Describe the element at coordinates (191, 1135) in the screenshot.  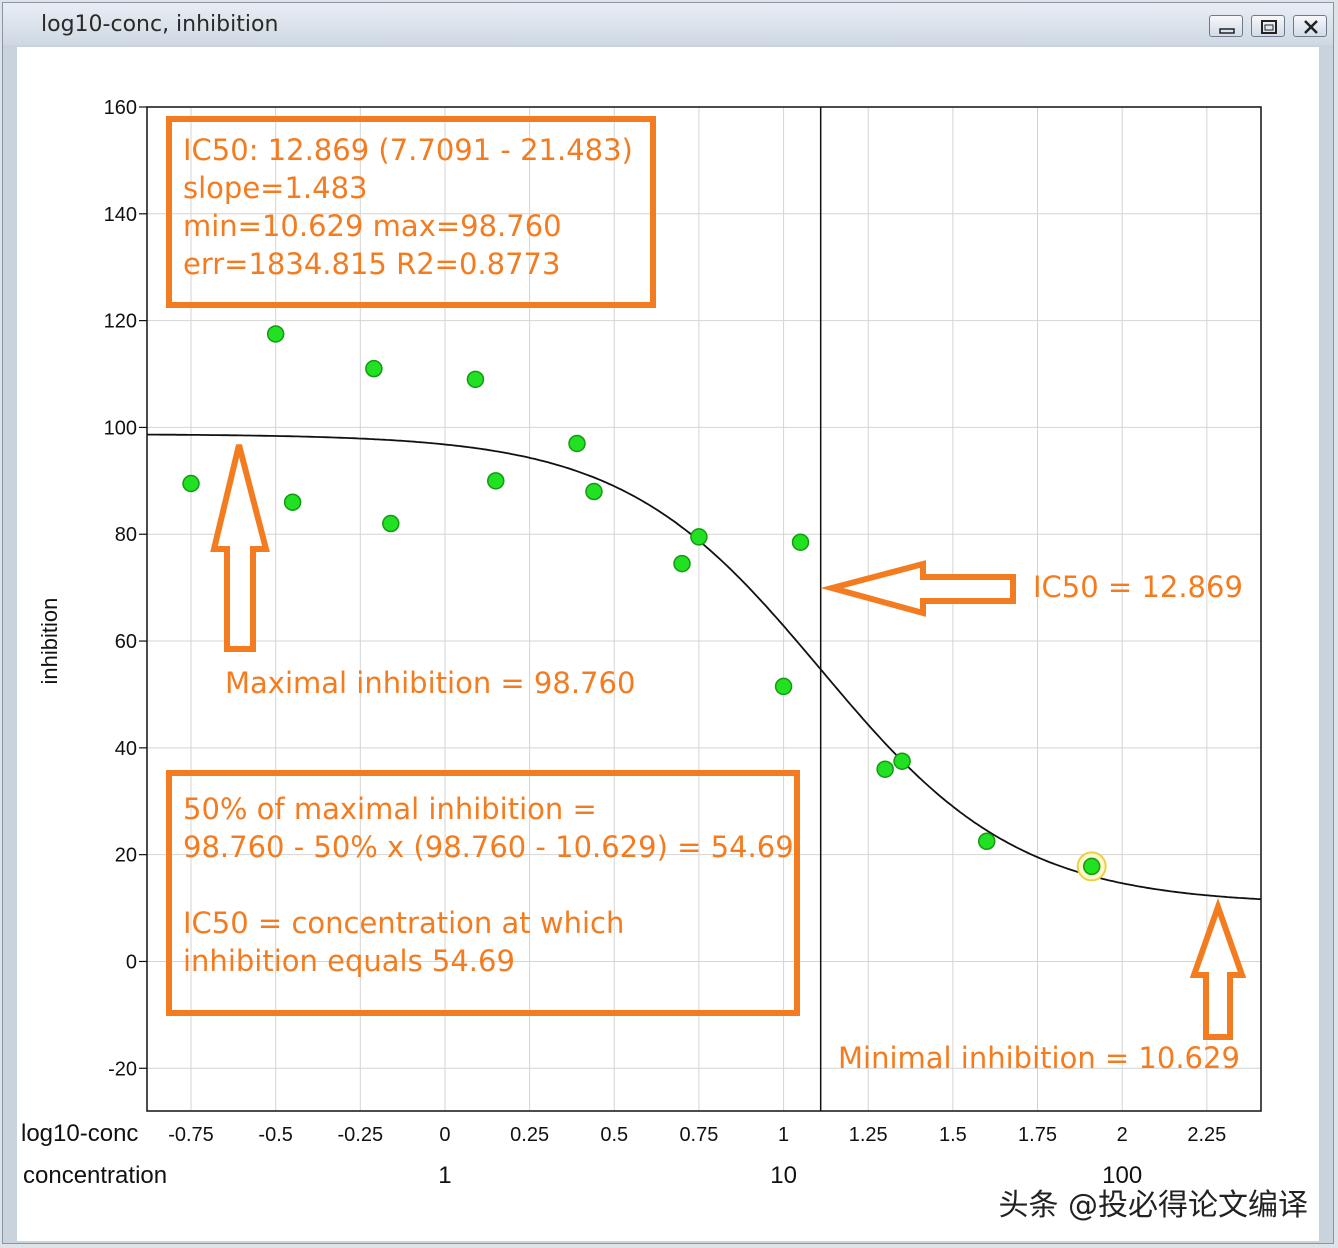
I see `x-tick-label: -0.75` at that location.